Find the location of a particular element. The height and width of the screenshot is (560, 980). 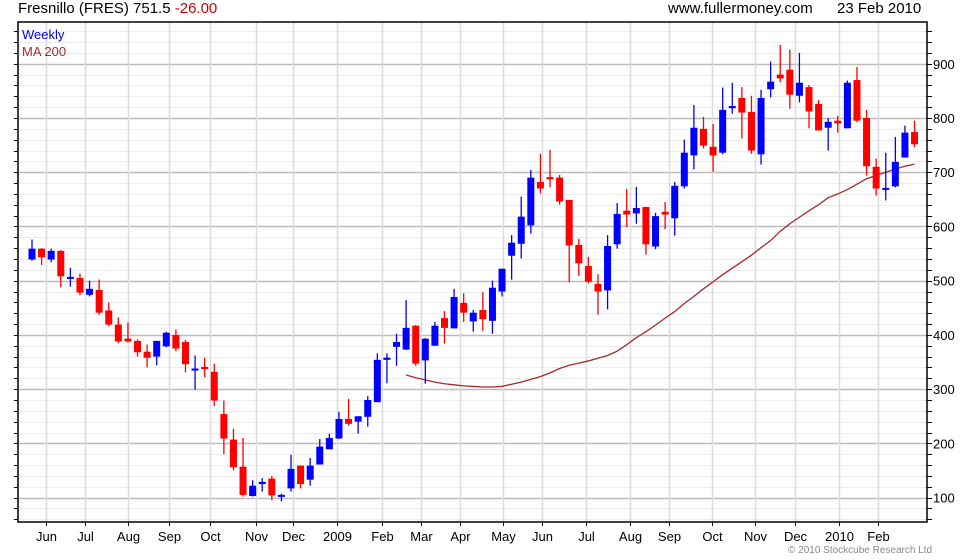

x-tick-label: 2010 is located at coordinates (839, 536).